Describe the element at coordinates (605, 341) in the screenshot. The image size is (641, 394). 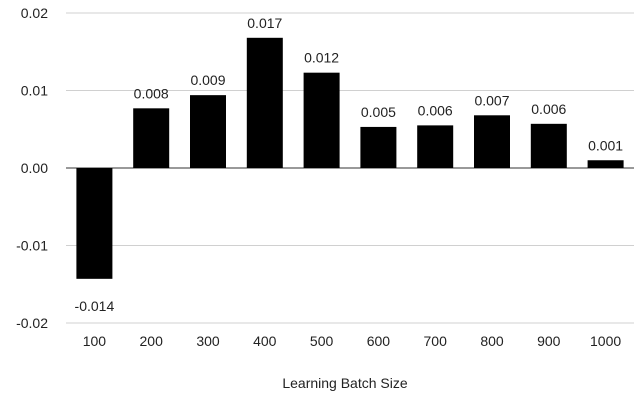
I see `x-tick-label-1000: 1000` at that location.